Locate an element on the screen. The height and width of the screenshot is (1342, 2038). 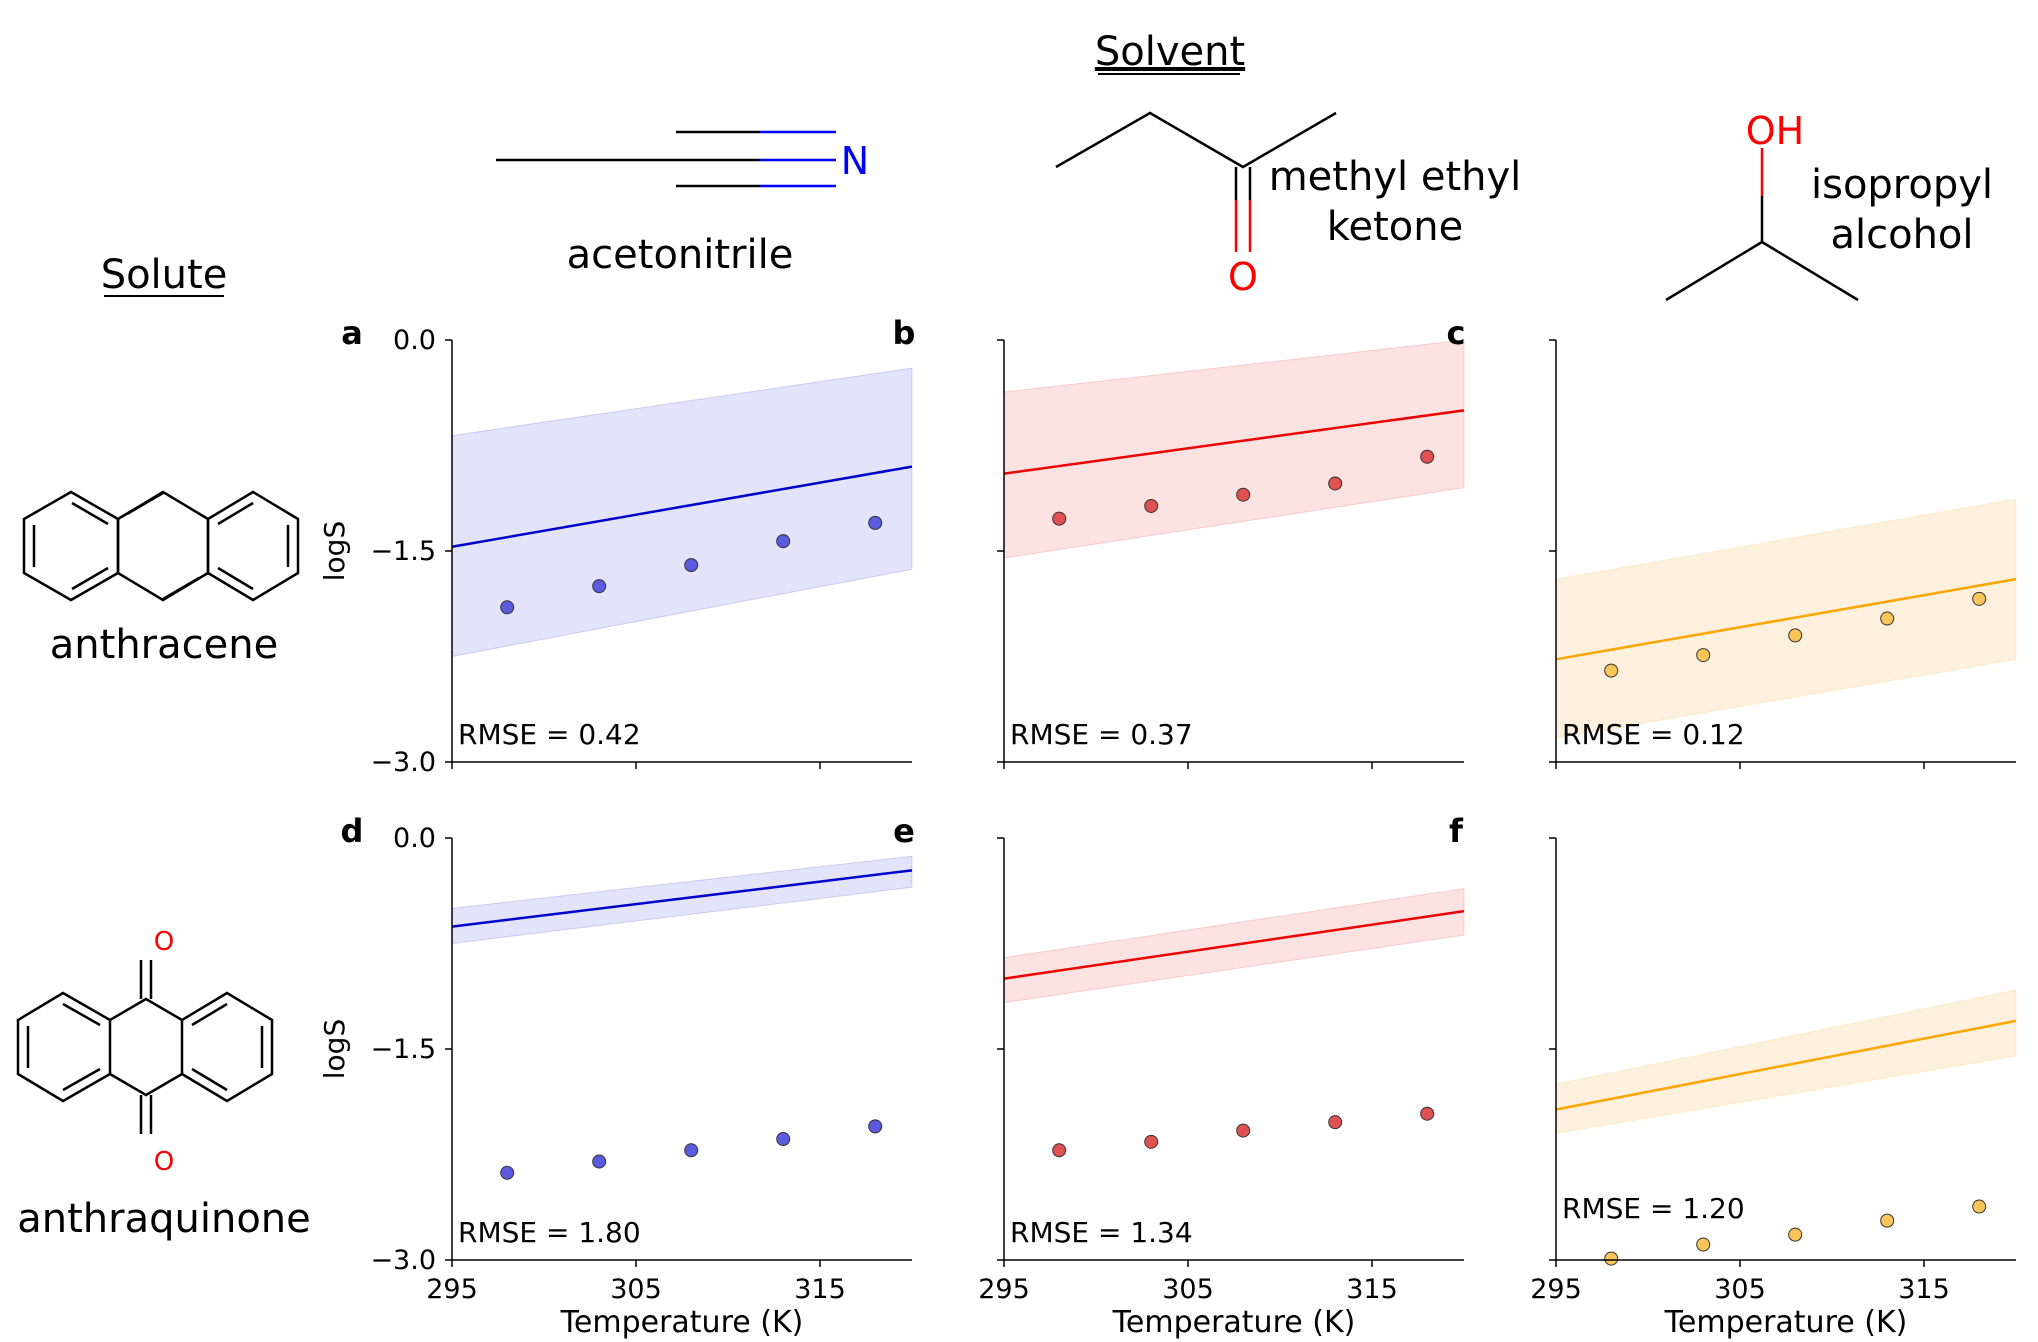
panel-letter: b is located at coordinates (904, 333).